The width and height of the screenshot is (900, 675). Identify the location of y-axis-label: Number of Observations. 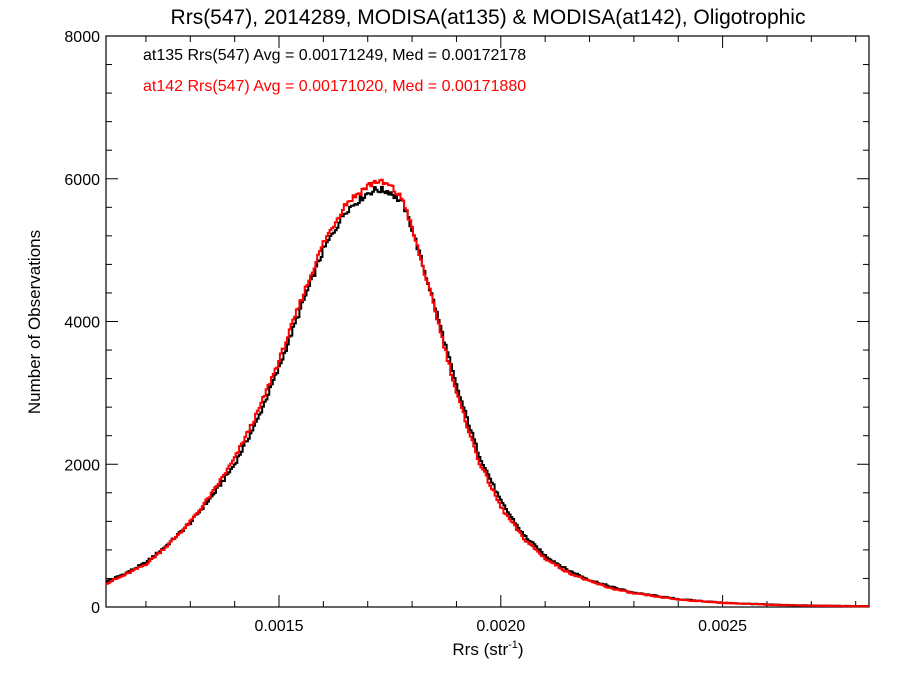
(34, 322).